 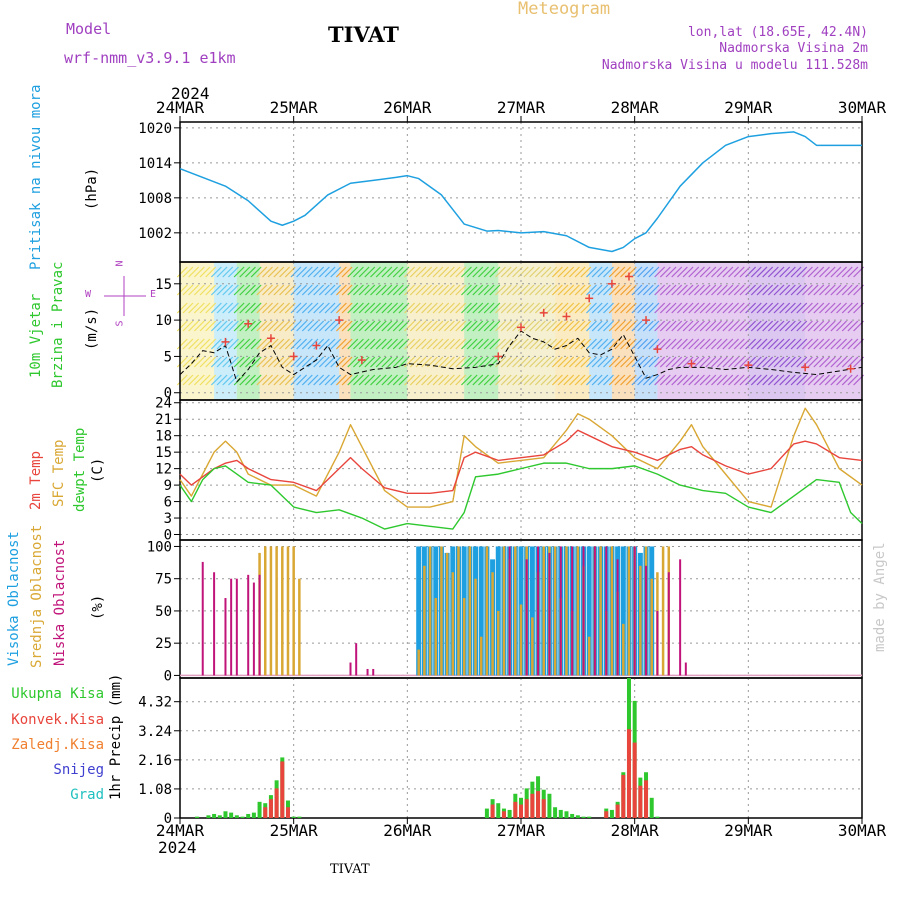 What do you see at coordinates (680, 617) in the screenshot?
I see `cloud-bar-low` at bounding box center [680, 617].